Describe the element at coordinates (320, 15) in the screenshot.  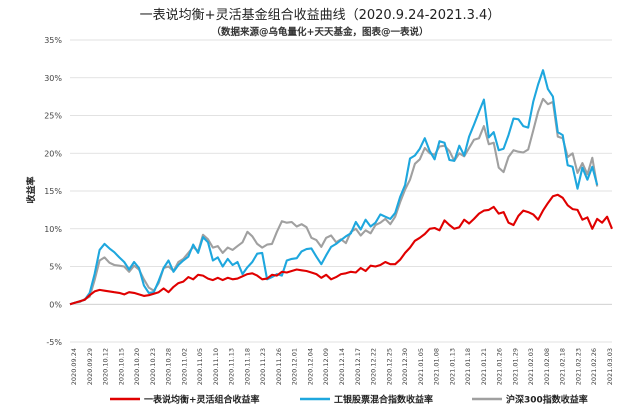
I see `chart-title: 一表说均衡+灵活基金组合收益曲线（2020.9.24-2021.3.4）` at that location.